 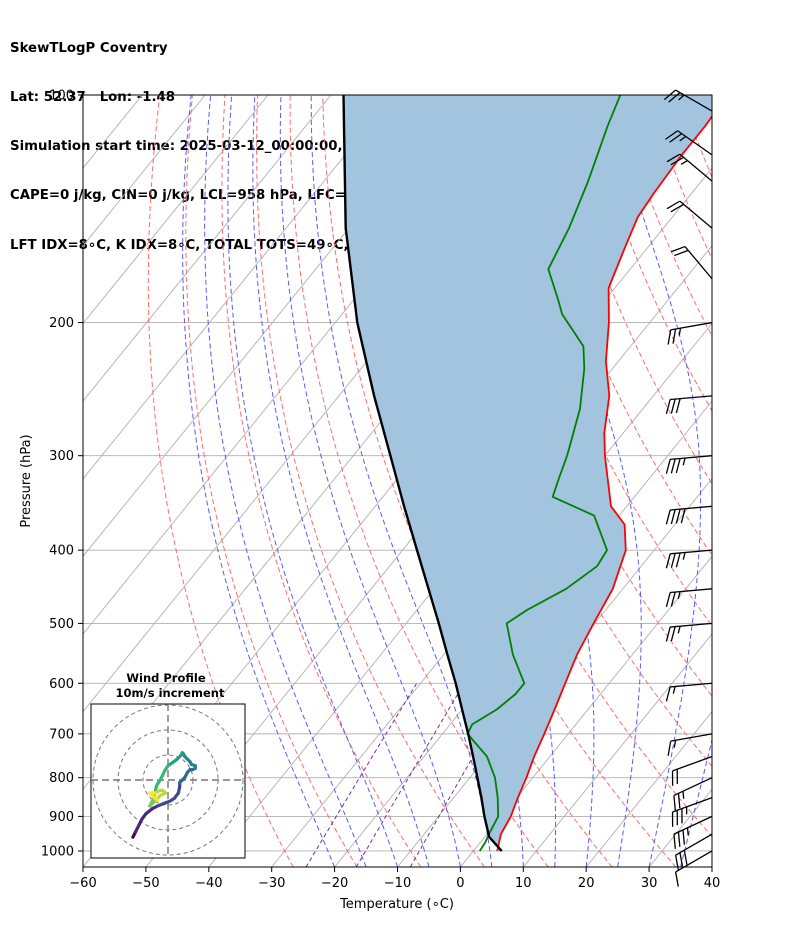 What do you see at coordinates (61, 624) in the screenshot?
I see `y-tick-label: 500` at bounding box center [61, 624].